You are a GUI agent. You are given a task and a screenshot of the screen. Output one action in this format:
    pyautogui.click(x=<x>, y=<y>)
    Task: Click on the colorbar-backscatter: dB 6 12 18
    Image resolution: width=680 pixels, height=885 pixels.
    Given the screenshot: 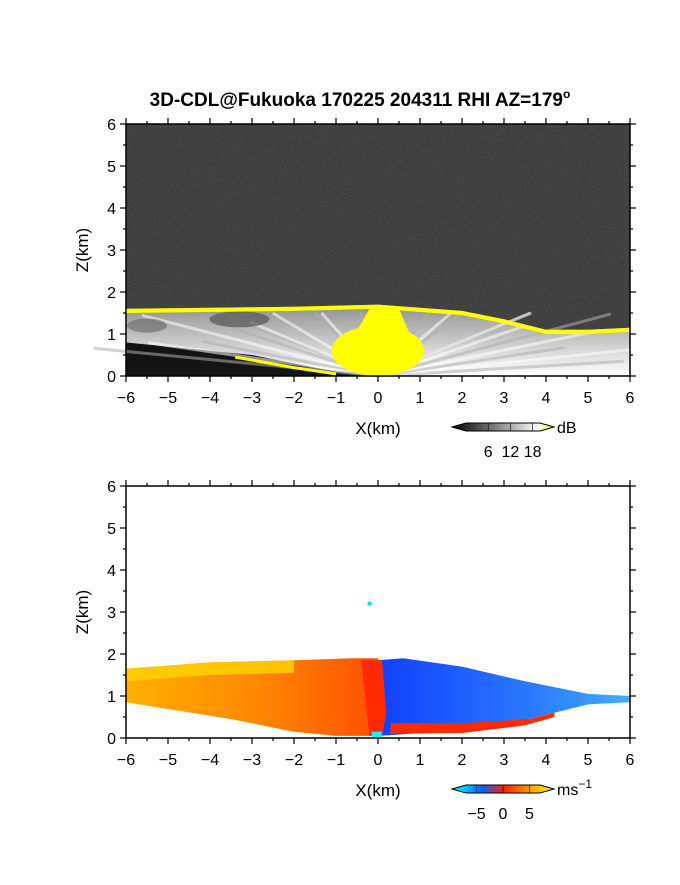 What is the action you would take?
    pyautogui.click(x=513, y=440)
    